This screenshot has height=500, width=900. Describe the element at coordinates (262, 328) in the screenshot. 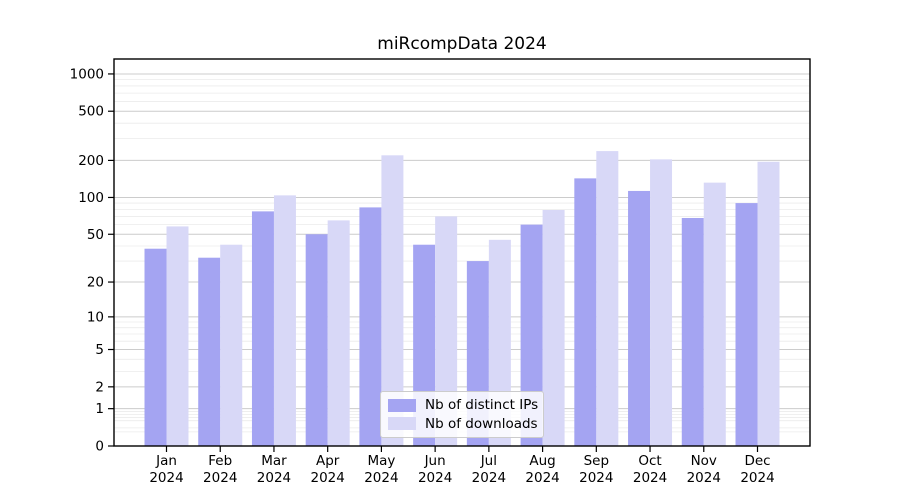

I see `bar-distinct-ips-mar` at that location.